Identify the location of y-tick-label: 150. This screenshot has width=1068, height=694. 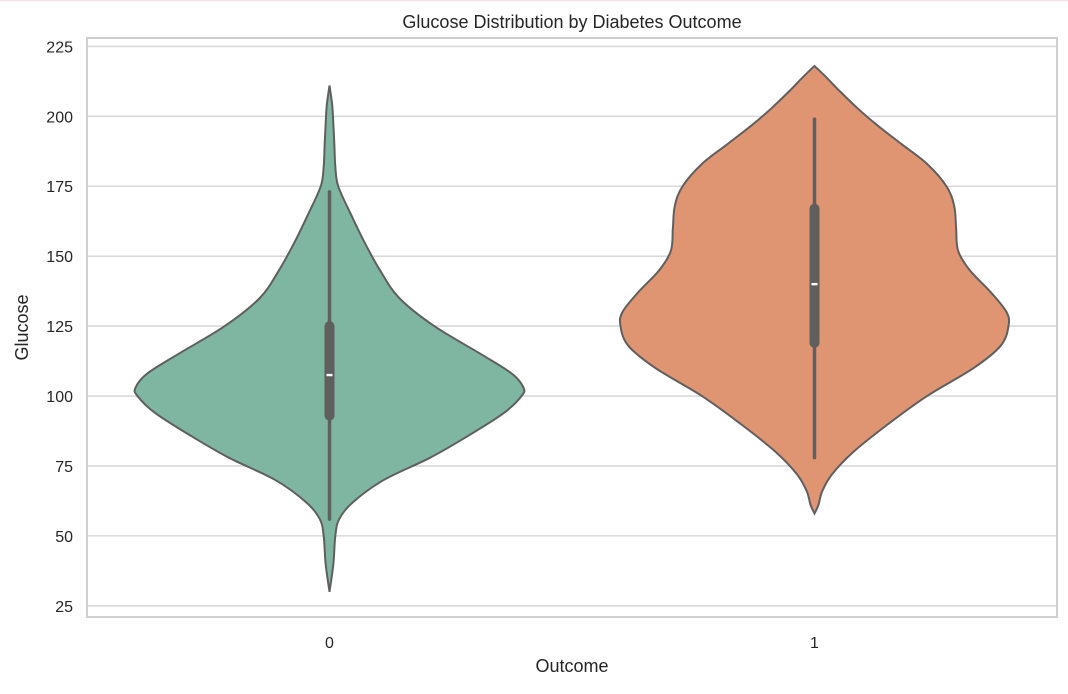
(59, 257).